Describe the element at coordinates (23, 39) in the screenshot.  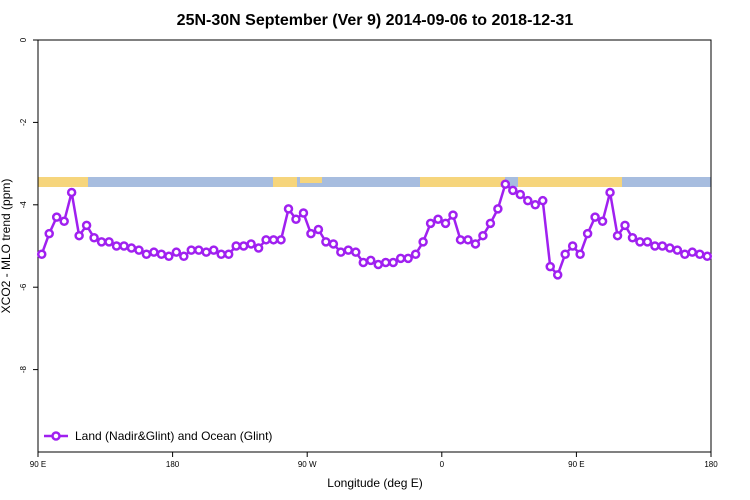
I see `y-tick-label: 0` at that location.